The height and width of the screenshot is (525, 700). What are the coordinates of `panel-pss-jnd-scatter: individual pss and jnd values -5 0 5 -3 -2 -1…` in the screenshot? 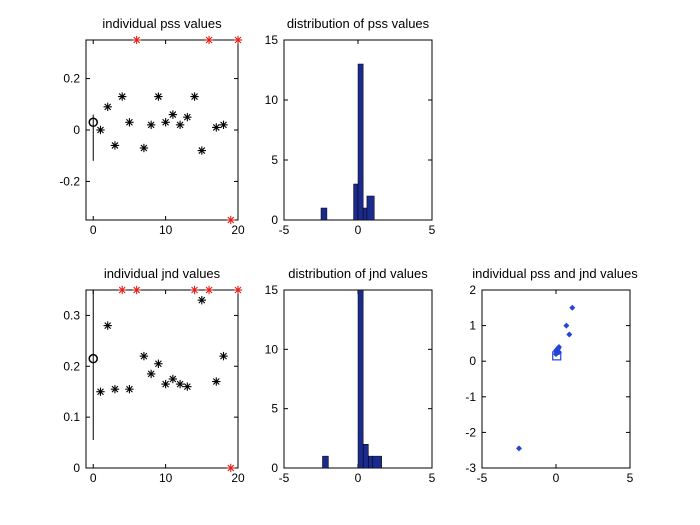 It's located at (551, 375).